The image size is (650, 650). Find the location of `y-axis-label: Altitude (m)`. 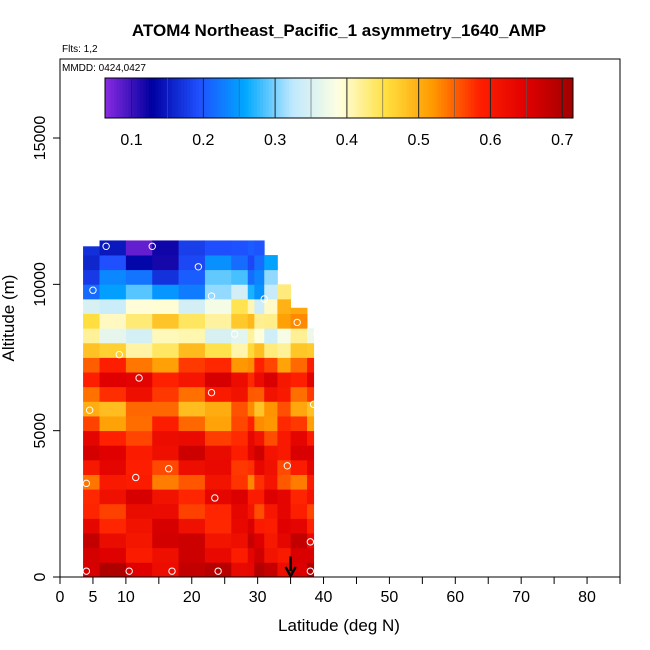

y-axis-label: Altitude (m) is located at coordinates (9, 318).